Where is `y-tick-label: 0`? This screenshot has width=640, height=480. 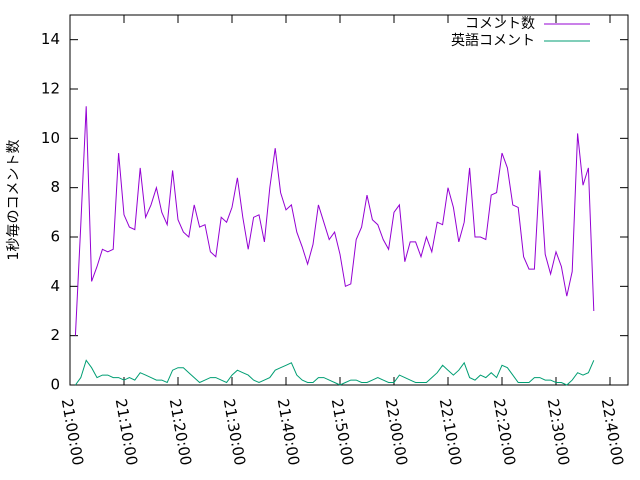
y-tick-label: 0 is located at coordinates (55, 385).